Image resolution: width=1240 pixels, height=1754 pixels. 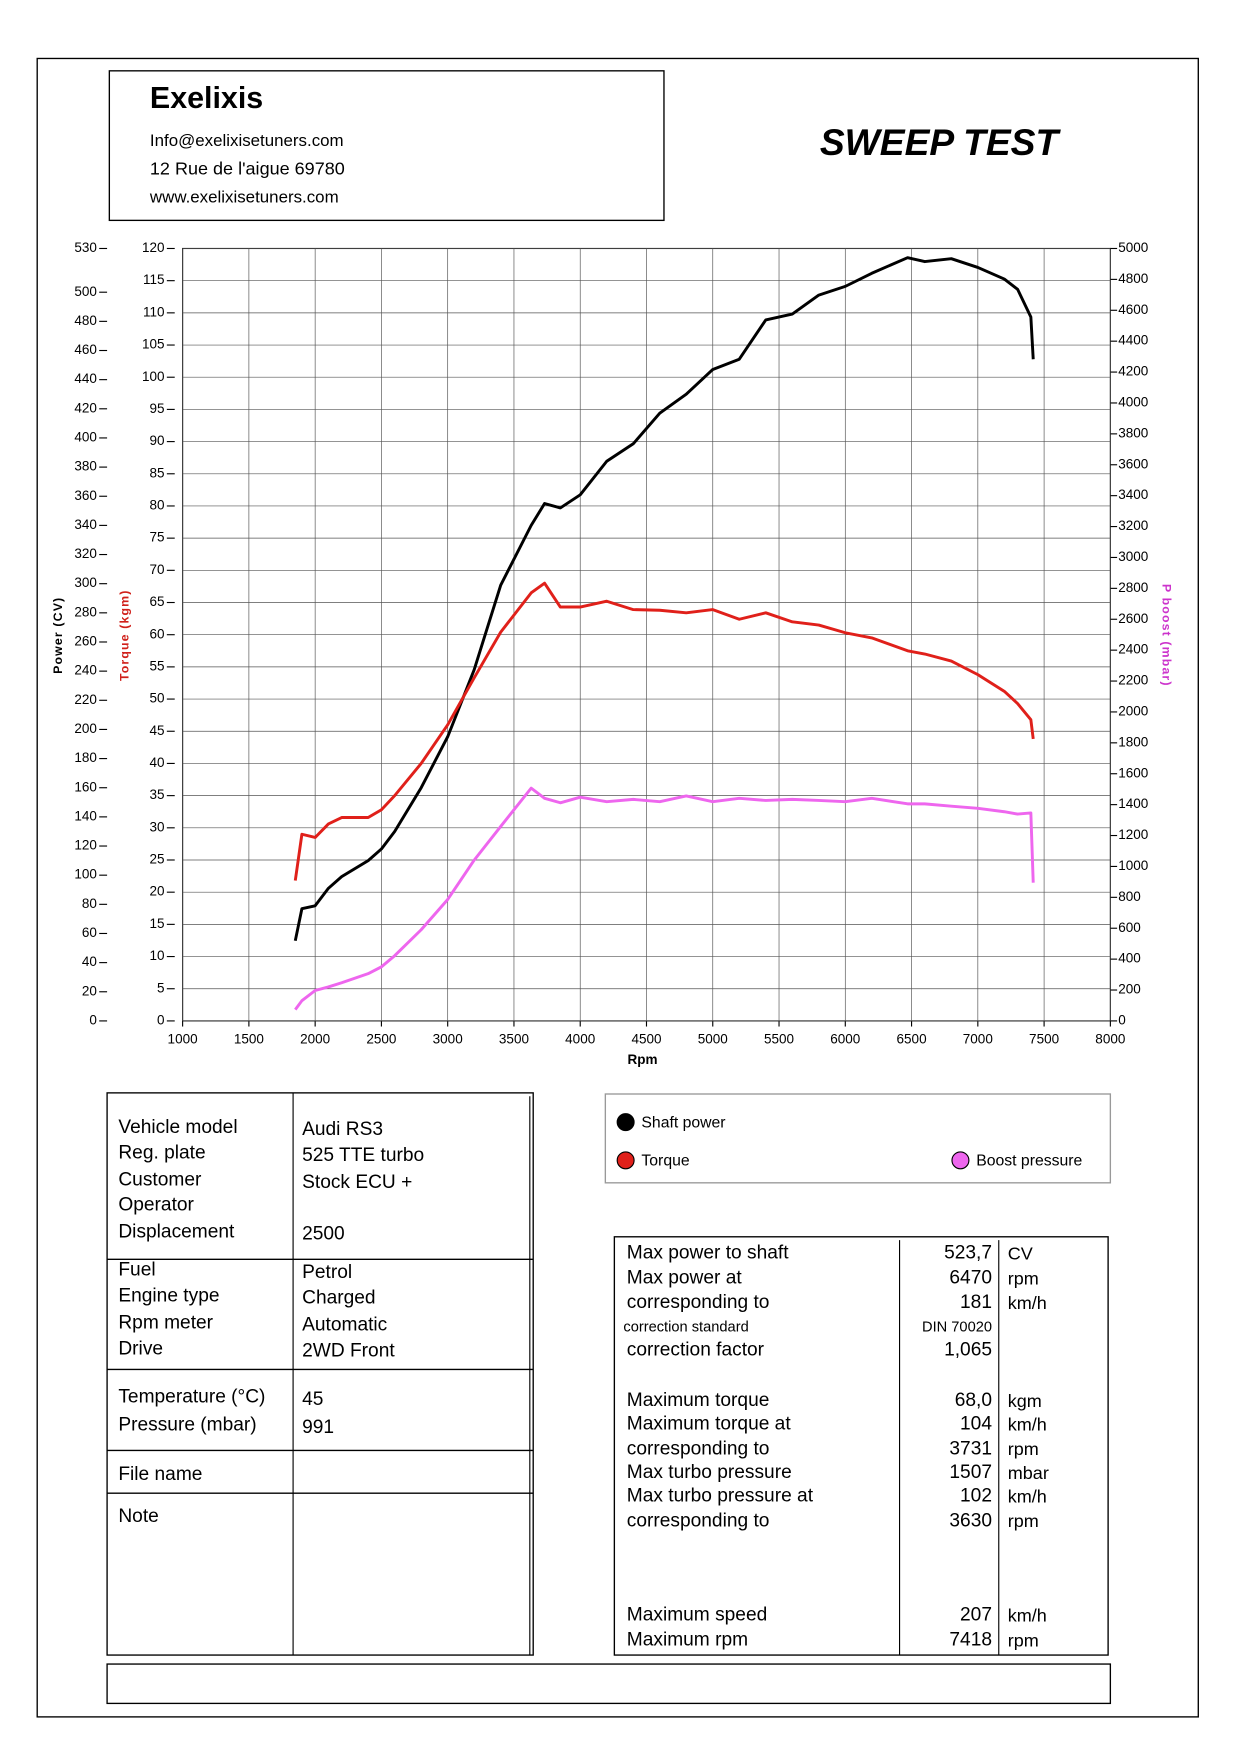 I want to click on power-tick-label: 120, so click(x=85, y=845).